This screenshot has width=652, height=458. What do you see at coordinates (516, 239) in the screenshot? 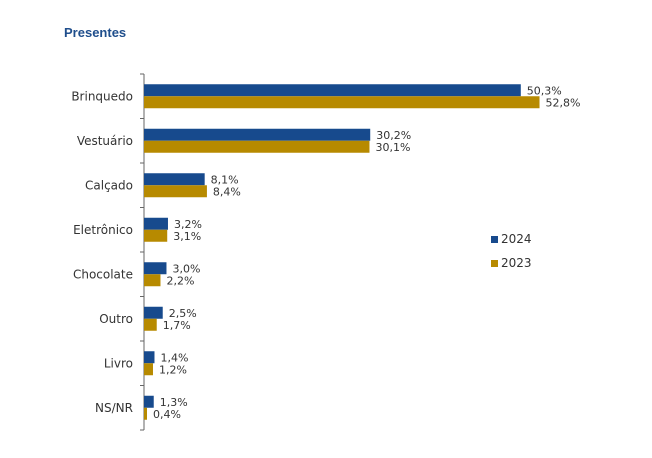
I see `legend-label-2024: 2024` at bounding box center [516, 239].